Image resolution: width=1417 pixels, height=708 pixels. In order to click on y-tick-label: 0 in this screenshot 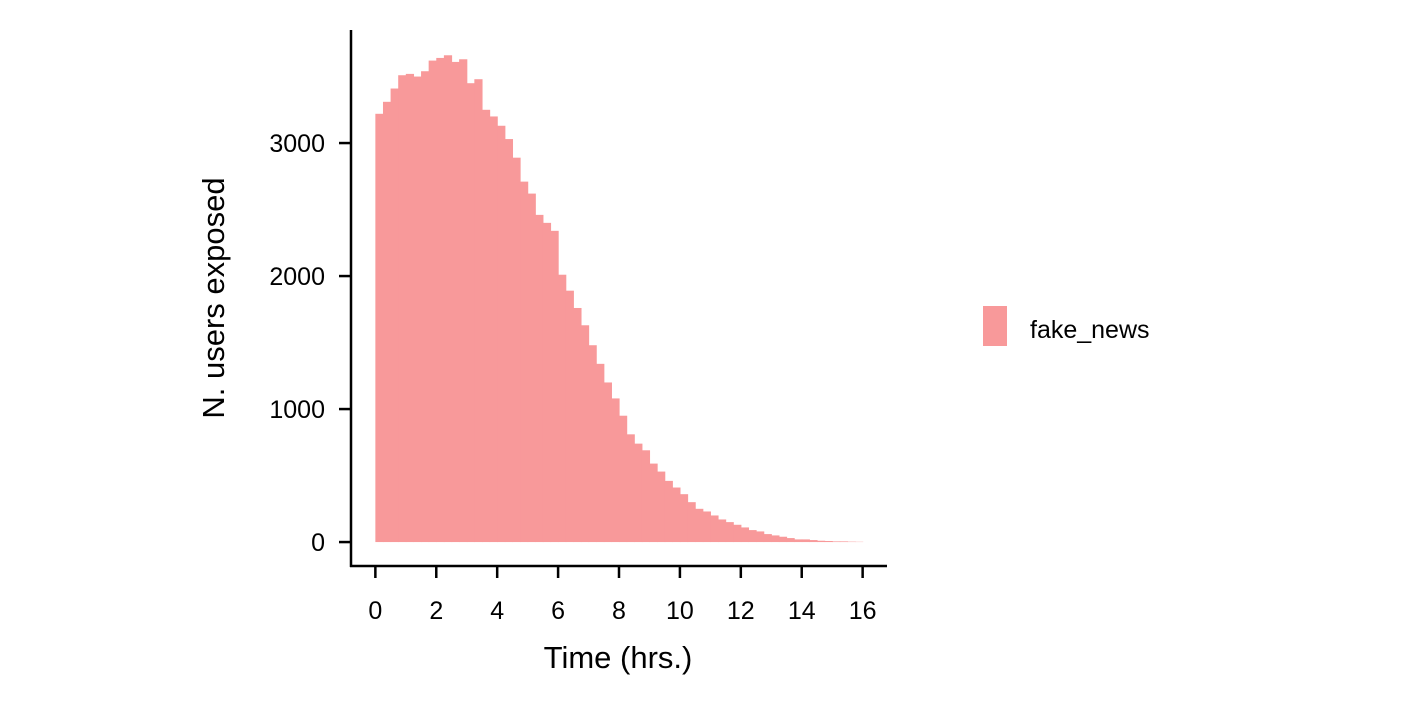, I will do `click(318, 543)`.